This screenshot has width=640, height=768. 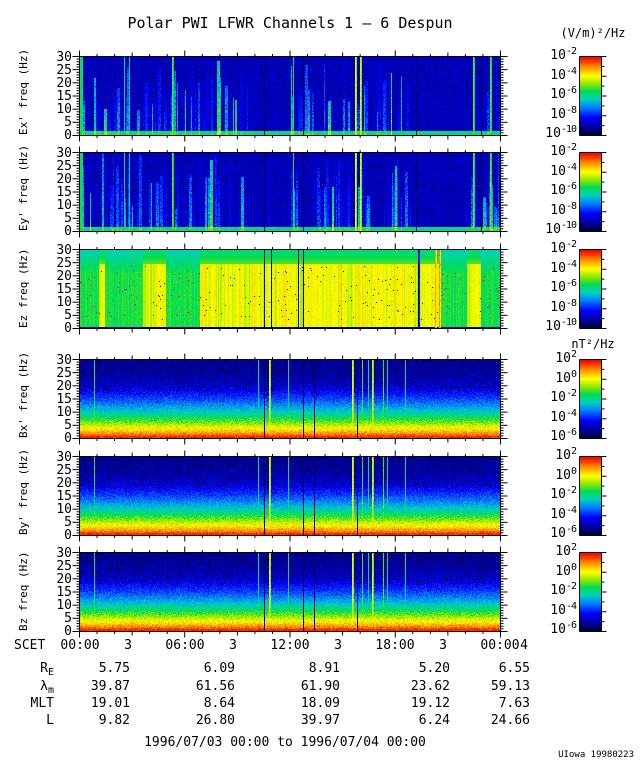 What do you see at coordinates (64, 205) in the screenshot?
I see `ytick-ey-10: 10` at bounding box center [64, 205].